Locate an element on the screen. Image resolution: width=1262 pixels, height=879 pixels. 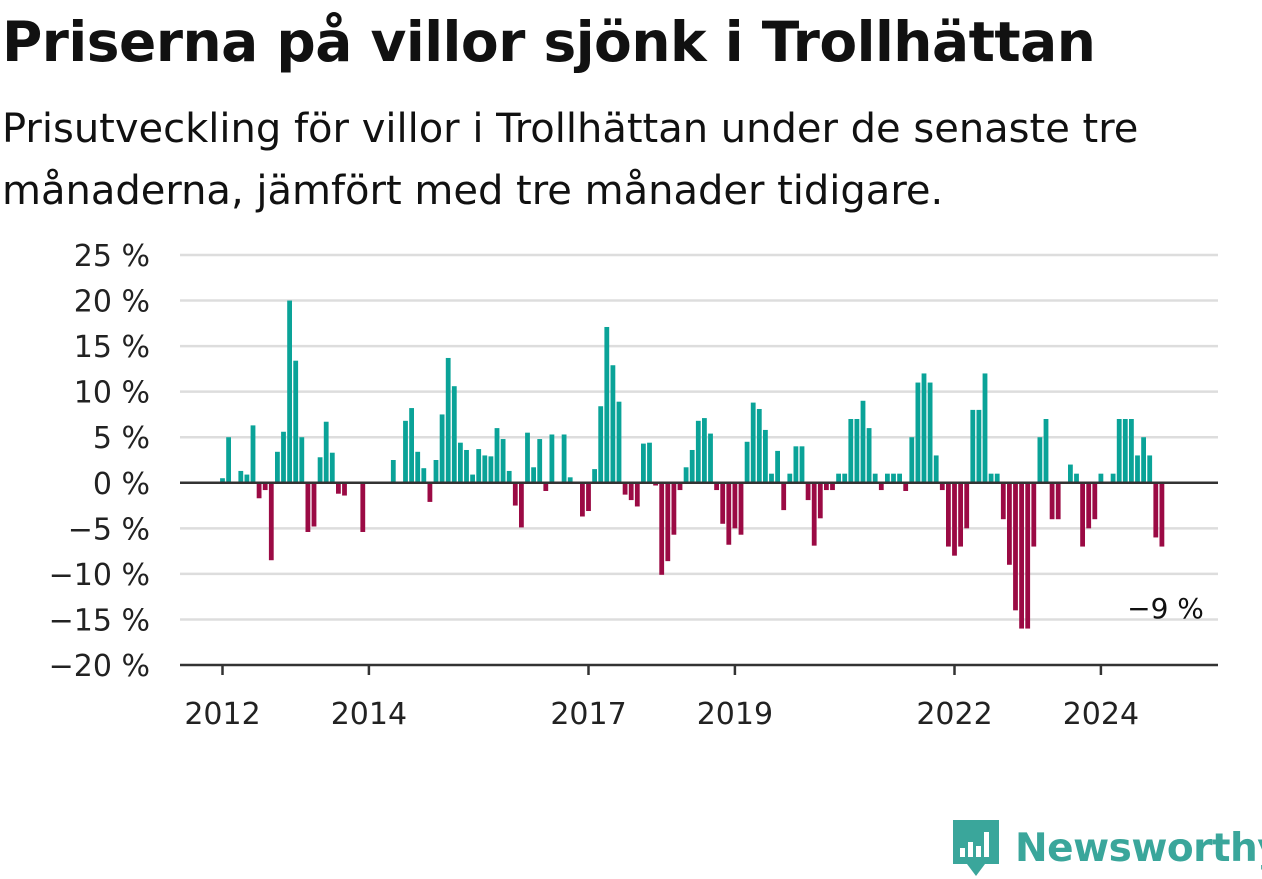
chart-title: Priserna på villor sjönk i Trollhättan is located at coordinates (549, 42).